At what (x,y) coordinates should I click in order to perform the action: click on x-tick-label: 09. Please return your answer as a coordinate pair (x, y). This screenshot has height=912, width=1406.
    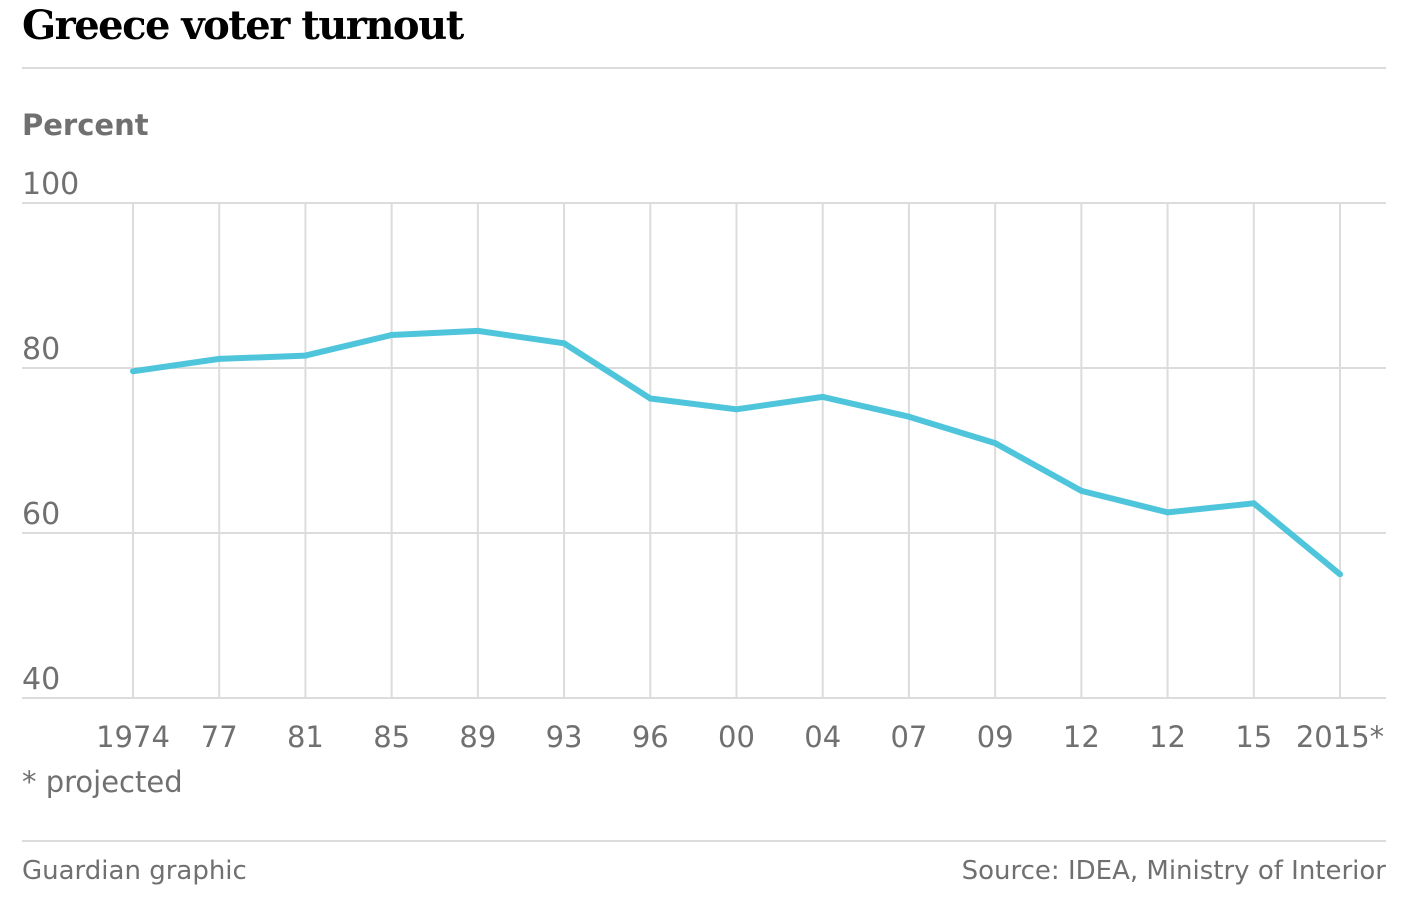
    Looking at the image, I should click on (995, 737).